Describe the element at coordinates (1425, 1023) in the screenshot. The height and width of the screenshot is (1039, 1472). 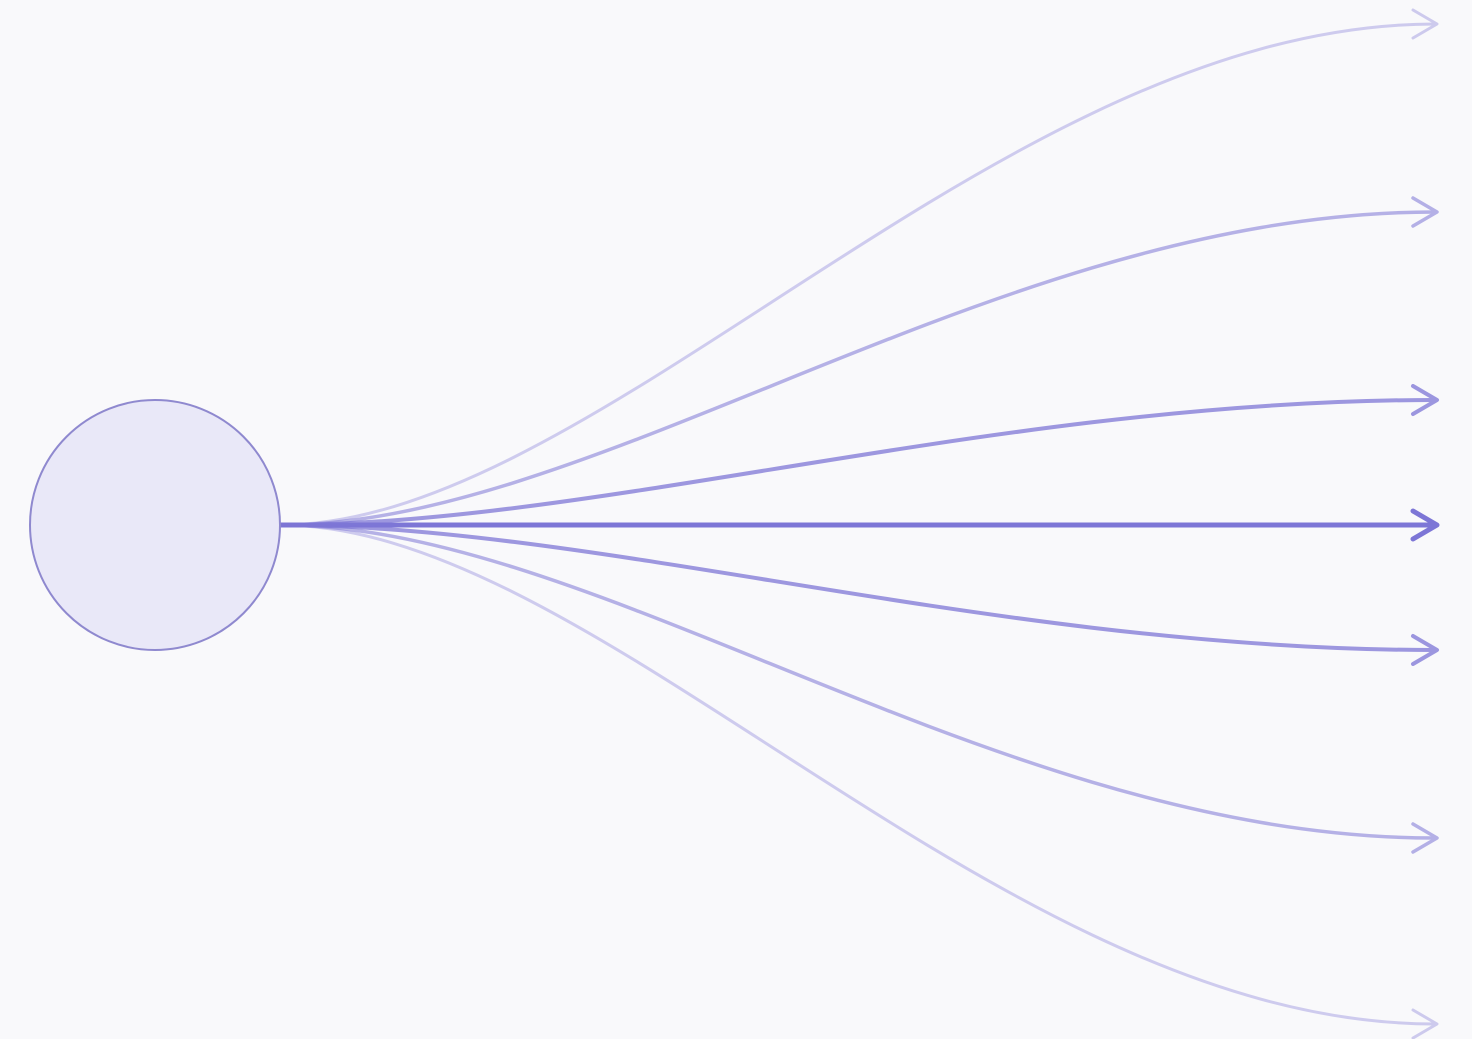
I see `edge-7-arrowhead` at that location.